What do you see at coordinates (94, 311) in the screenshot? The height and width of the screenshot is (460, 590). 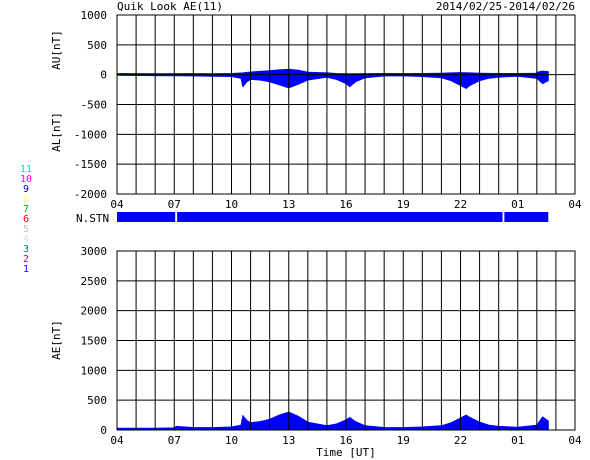 I see `ae-ytick-label: 2000` at bounding box center [94, 311].